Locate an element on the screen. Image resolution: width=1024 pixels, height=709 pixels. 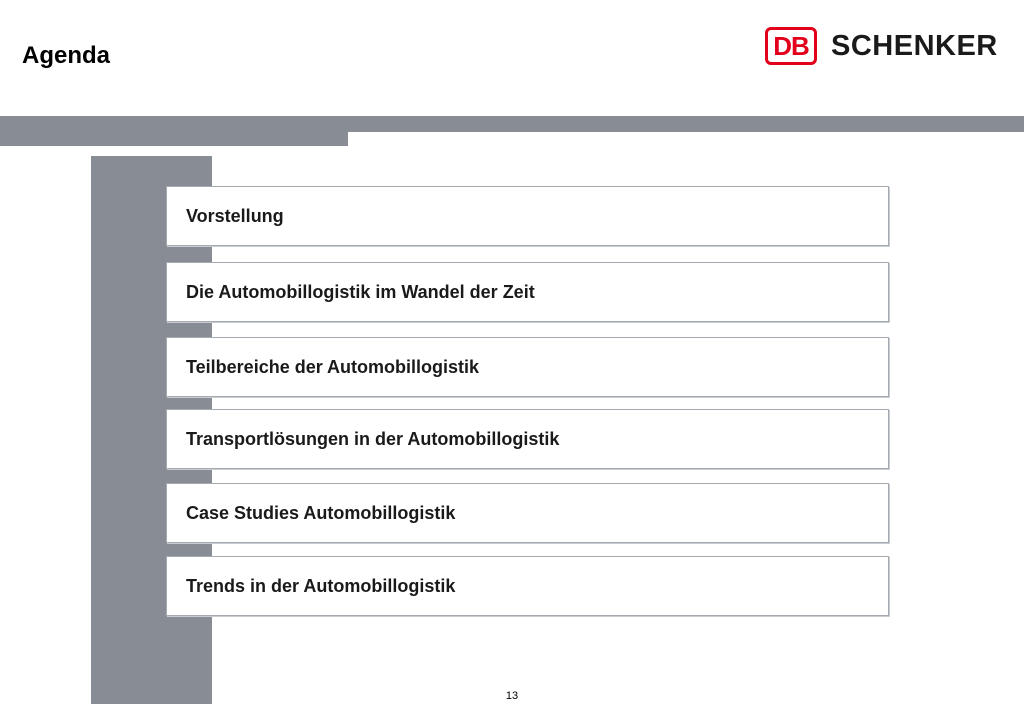
agenda-item-case-studies: Case Studies Automobillogistik is located at coordinates (527, 513).